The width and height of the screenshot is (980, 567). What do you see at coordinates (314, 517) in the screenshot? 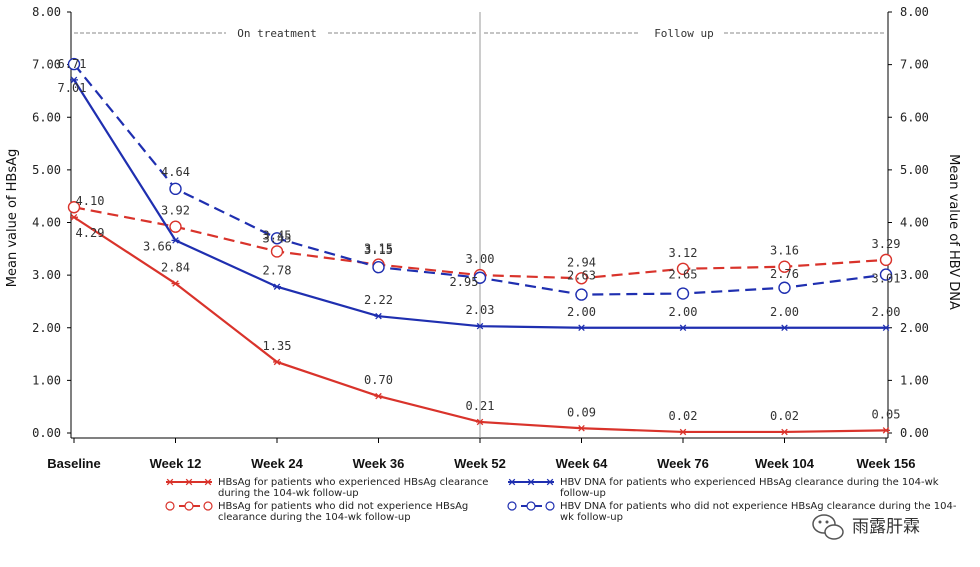
I see `legend-label-line2: clearance during the 104-wk follow-up` at bounding box center [314, 517].